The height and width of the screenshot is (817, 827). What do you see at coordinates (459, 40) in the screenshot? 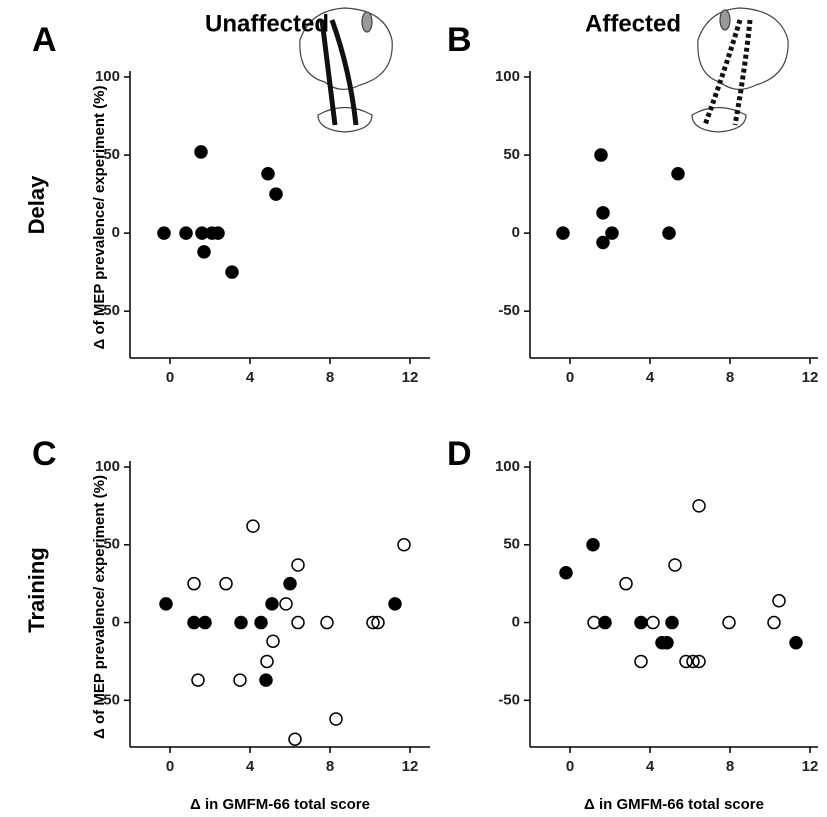
I see `panel-letter: B` at bounding box center [459, 40].